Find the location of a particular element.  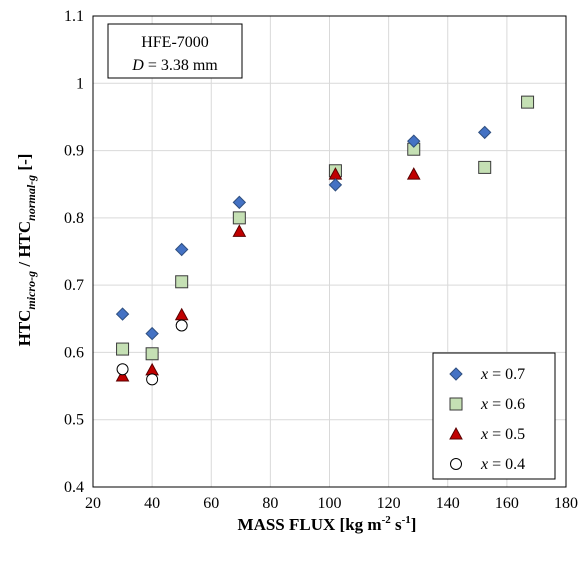

legend-marker-square is located at coordinates (456, 404).